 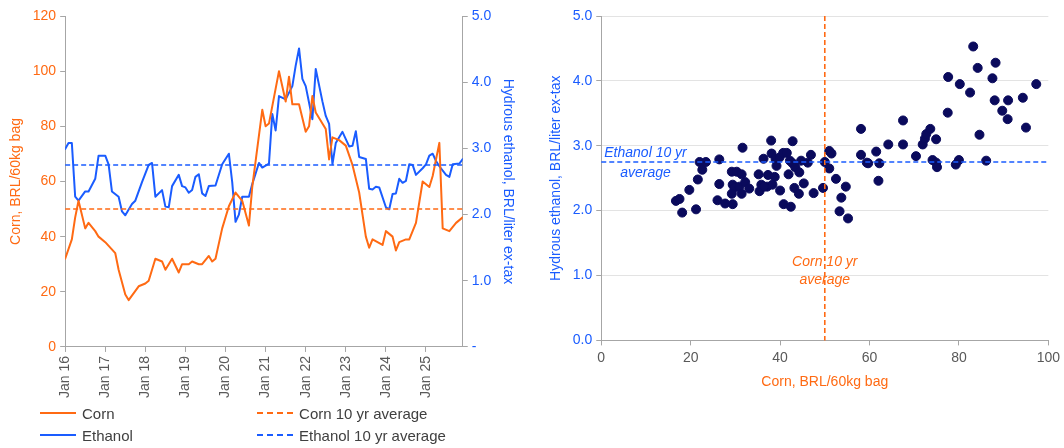 I want to click on y2-tick-label: 2.0, so click(x=481, y=213).